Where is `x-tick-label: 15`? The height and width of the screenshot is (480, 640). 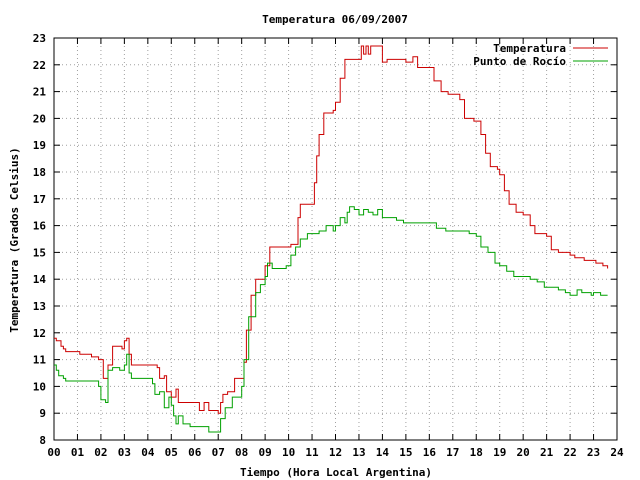
x-tick-label: 15 is located at coordinates (405, 452).